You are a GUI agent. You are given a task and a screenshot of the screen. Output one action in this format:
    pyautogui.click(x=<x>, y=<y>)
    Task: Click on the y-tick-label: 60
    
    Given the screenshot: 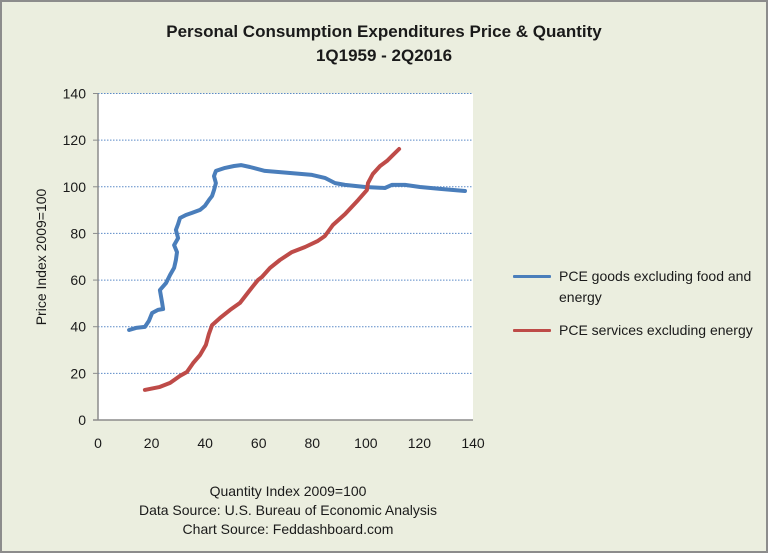 What is the action you would take?
    pyautogui.click(x=78, y=280)
    